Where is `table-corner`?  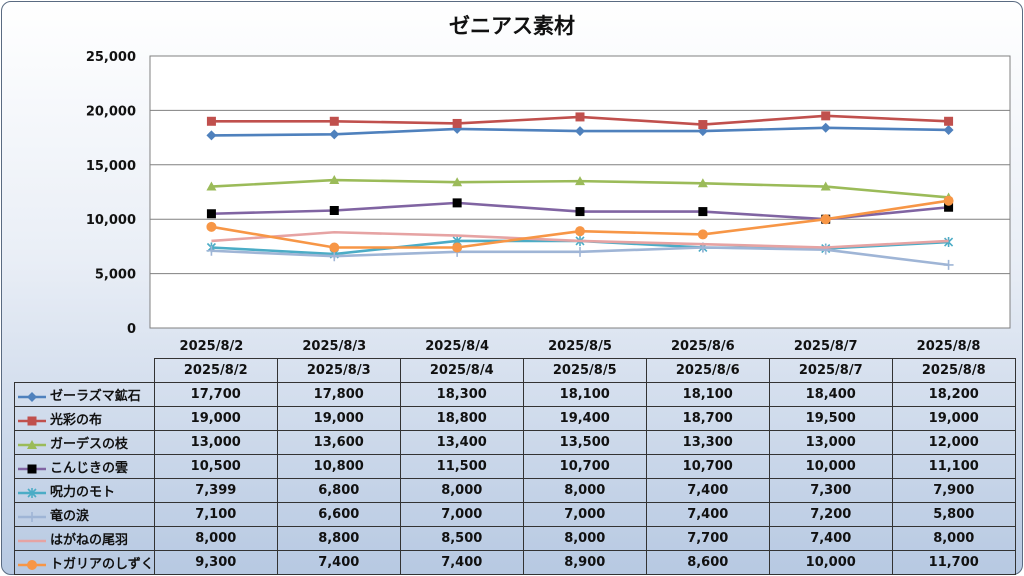 table-corner is located at coordinates (84, 370).